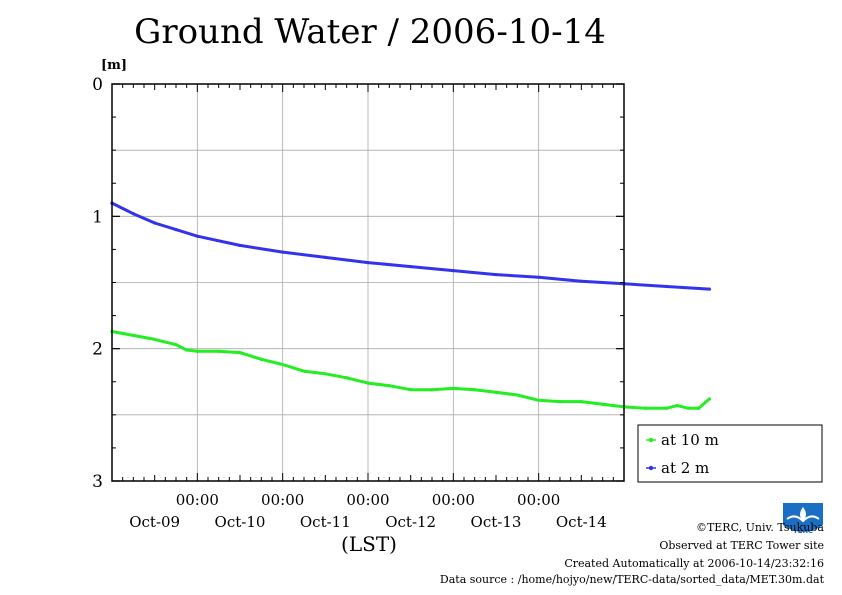 The width and height of the screenshot is (842, 595). Describe the element at coordinates (97, 85) in the screenshot. I see `y-tick-label: 0` at that location.